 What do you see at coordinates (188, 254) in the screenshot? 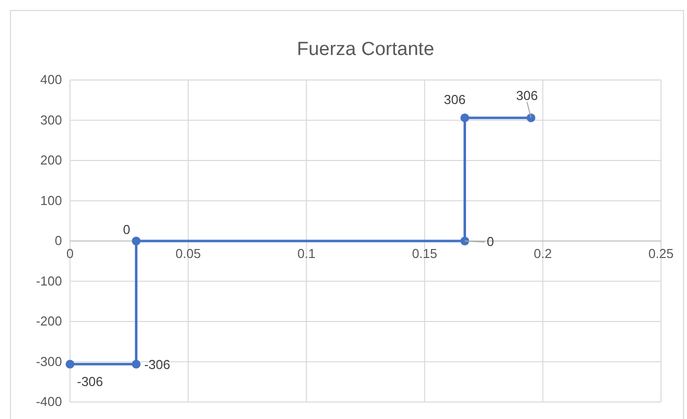
I see `x-tick-label: 0.05` at bounding box center [188, 254].